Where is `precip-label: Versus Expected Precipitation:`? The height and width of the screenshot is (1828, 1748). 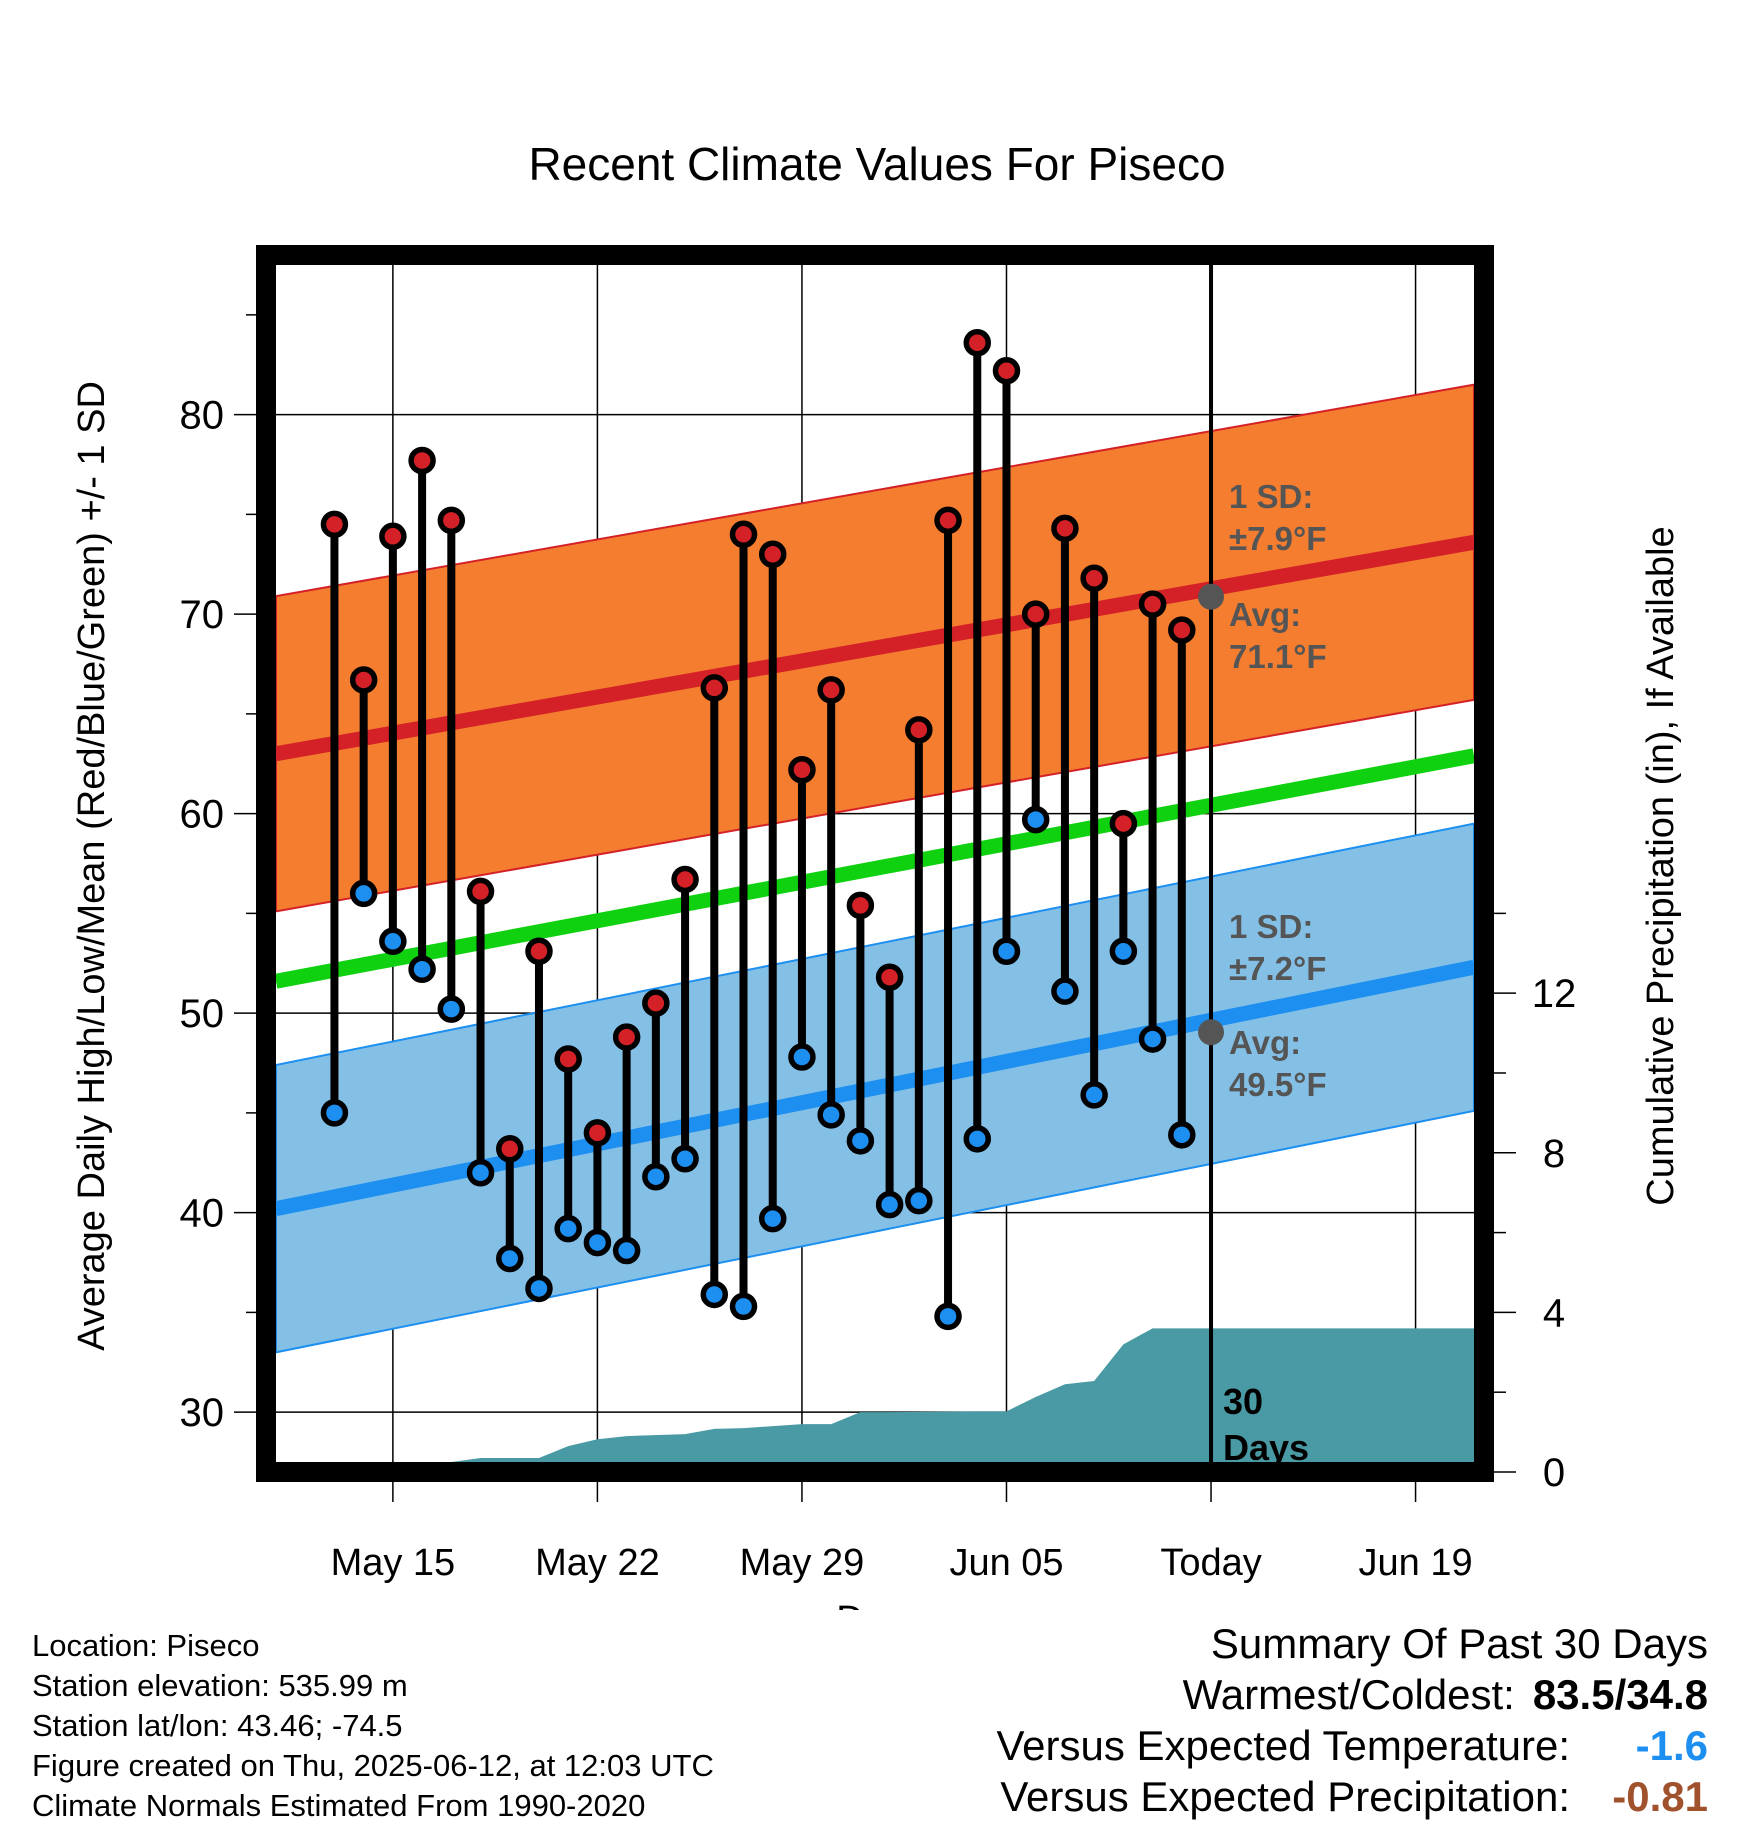 precip-label: Versus Expected Precipitation: is located at coordinates (1285, 1796).